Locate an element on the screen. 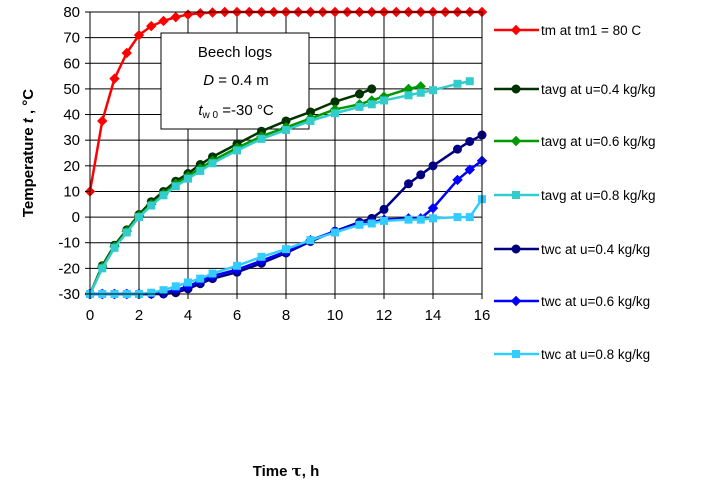 Image resolution: width=708 pixels, height=484 pixels. legend-label: twc at u=0.8 kg/kg is located at coordinates (595, 354).